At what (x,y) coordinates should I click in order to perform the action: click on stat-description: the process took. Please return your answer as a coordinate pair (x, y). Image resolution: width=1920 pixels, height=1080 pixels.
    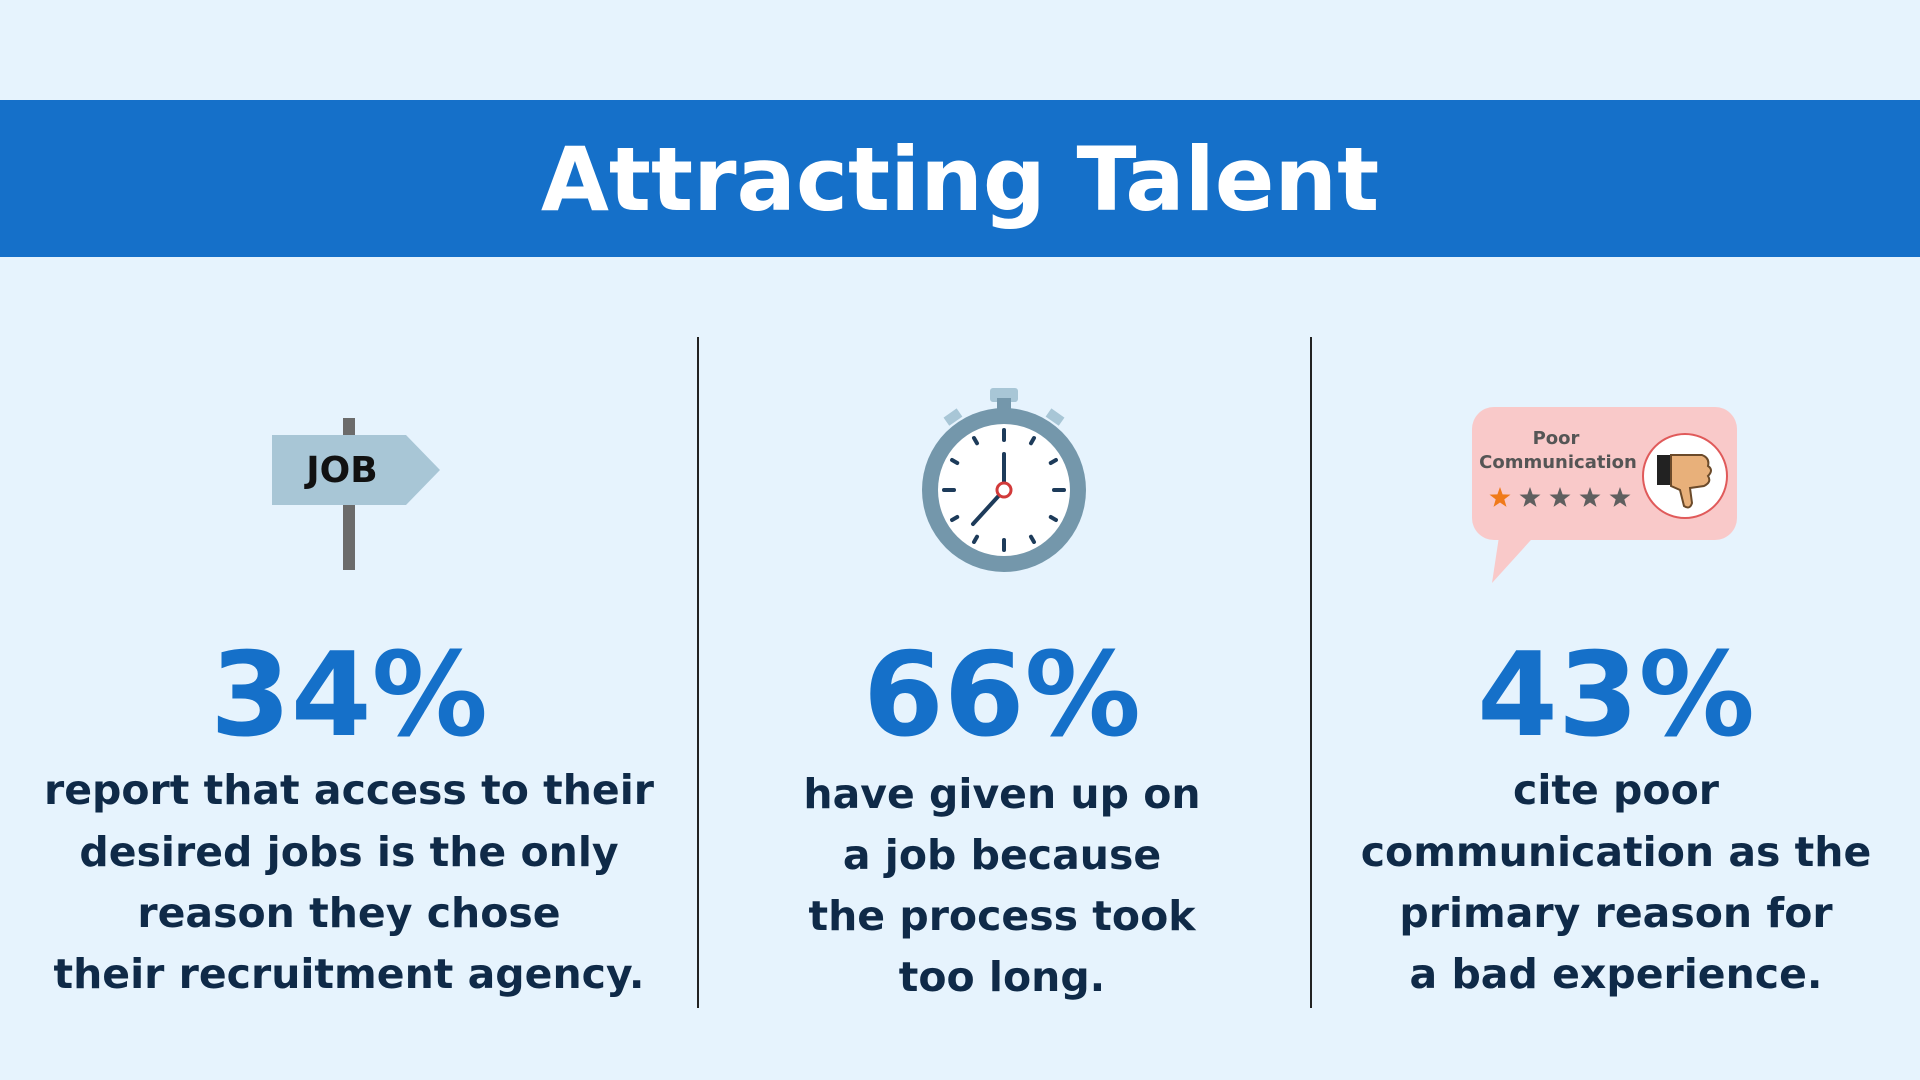
    Looking at the image, I should click on (1003, 916).